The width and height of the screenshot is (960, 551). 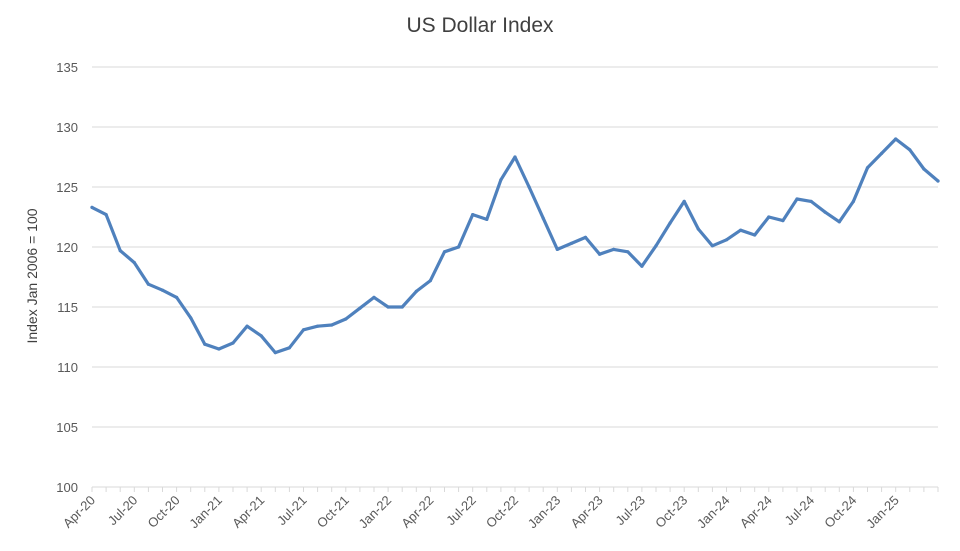 What do you see at coordinates (671, 512) in the screenshot?
I see `x-tick-label: Oct-23` at bounding box center [671, 512].